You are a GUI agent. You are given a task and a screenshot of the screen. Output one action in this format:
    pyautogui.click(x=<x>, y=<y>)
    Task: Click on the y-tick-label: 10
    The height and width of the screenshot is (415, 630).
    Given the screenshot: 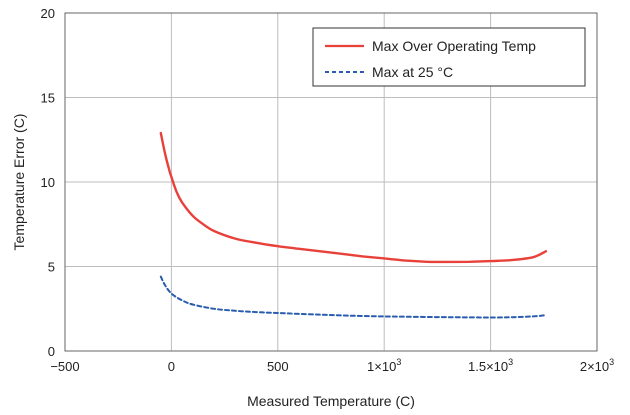 What is the action you would take?
    pyautogui.click(x=48, y=182)
    